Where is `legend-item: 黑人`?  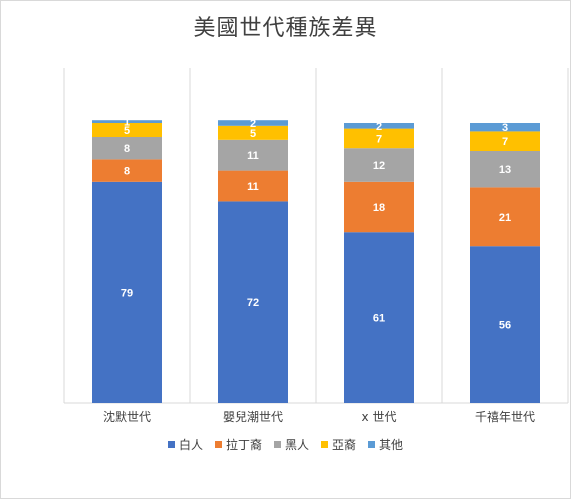
legend-item: 黑人 is located at coordinates (291, 444).